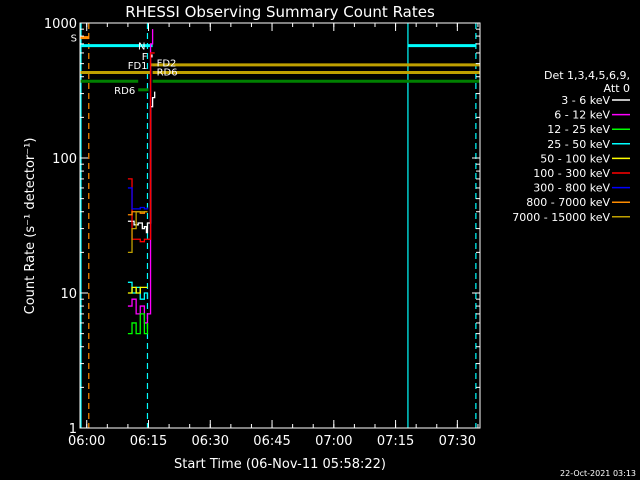  I want to click on y-tick-label-1000: 1000, so click(60, 24).